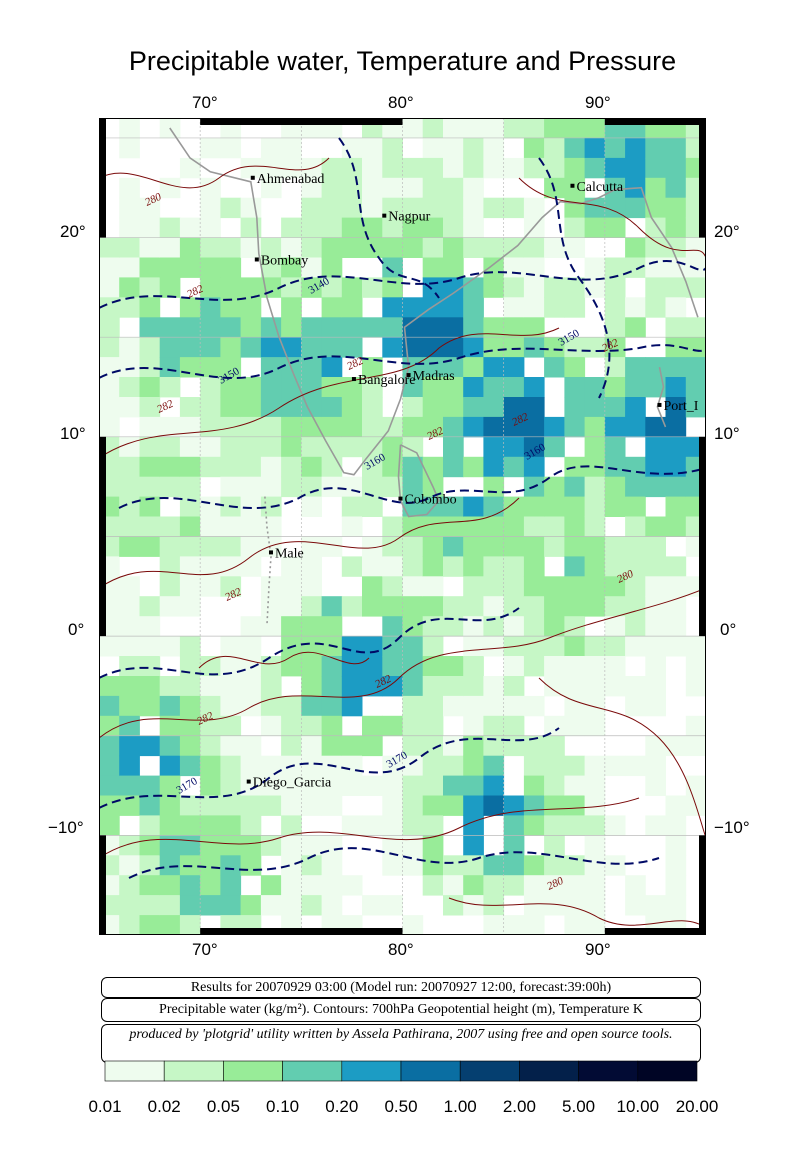 The image size is (805, 1164). I want to click on city-label-bombay: Bombay, so click(284, 260).